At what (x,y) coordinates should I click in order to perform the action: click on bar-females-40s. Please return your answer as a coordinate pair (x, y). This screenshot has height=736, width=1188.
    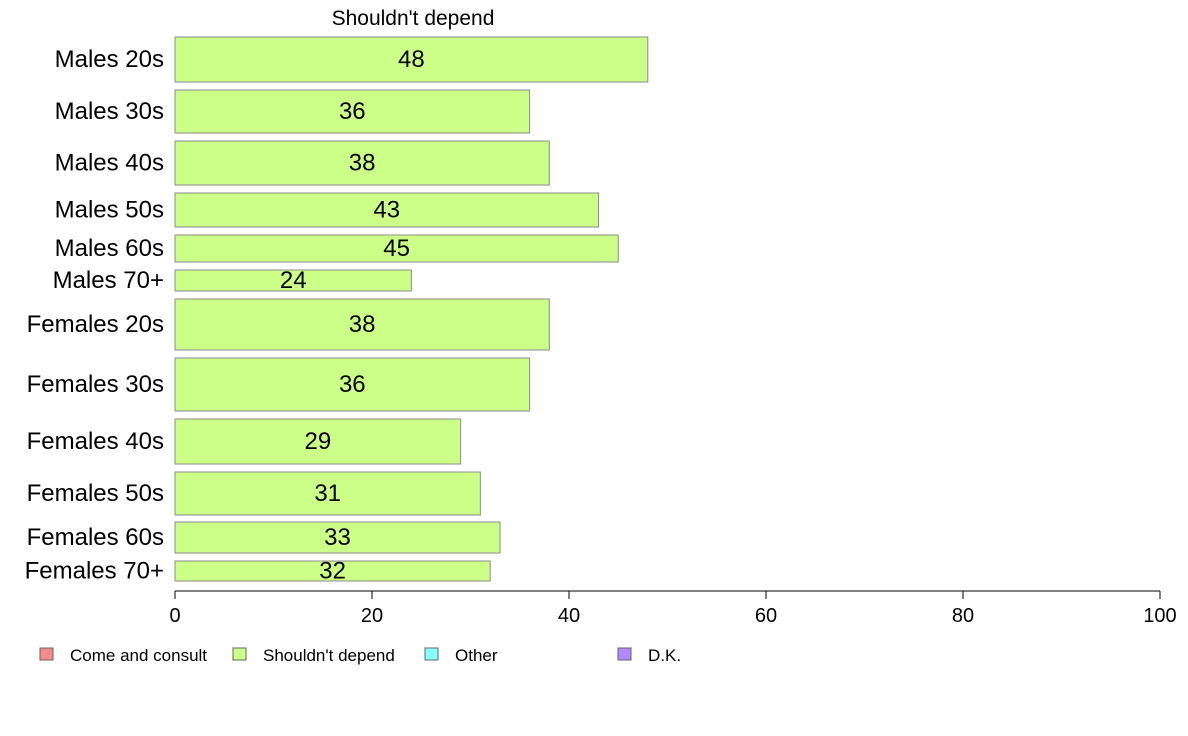
    Looking at the image, I should click on (318, 441).